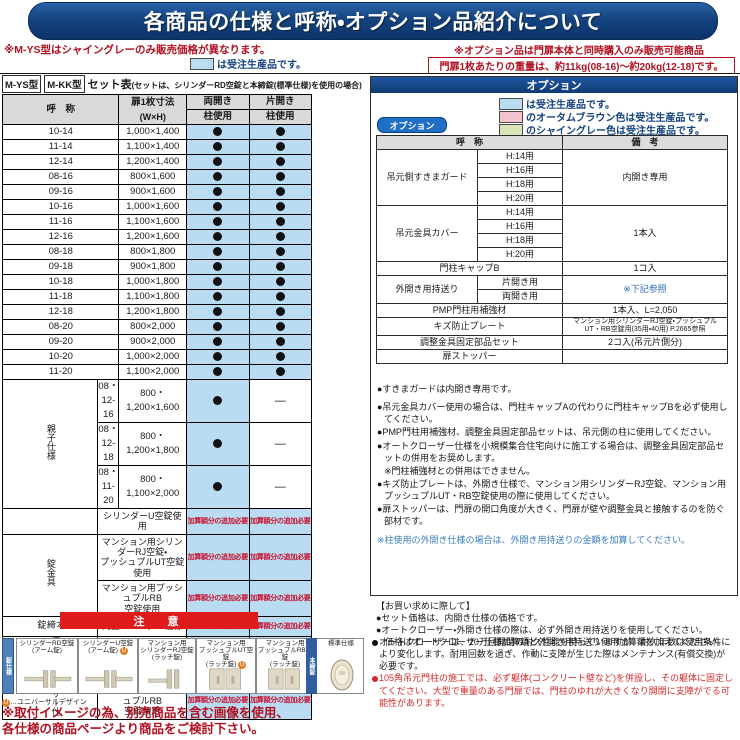 The height and width of the screenshot is (740, 740). I want to click on swatch-pink-icon, so click(511, 116).